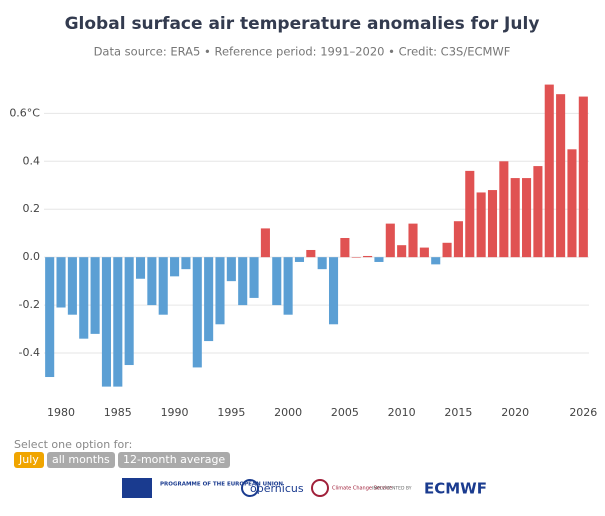 This screenshot has height=516, width=605. Describe the element at coordinates (392, 489) in the screenshot. I see `logo-text: IMPLEMENTED BY` at that location.